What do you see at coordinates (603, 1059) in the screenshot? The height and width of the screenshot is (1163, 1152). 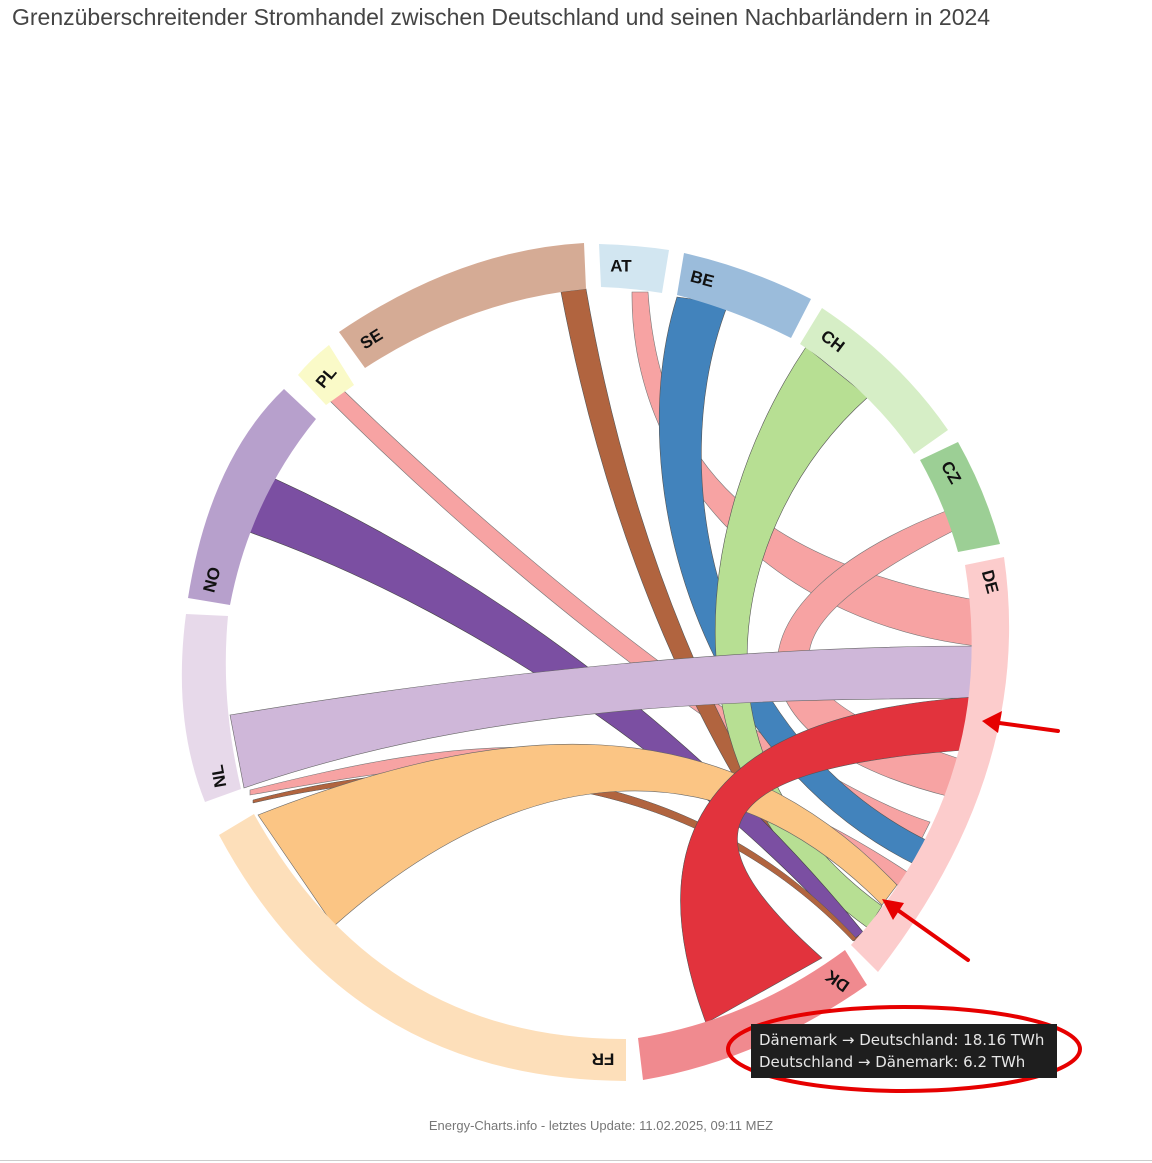 I see `group-label-fr: FR` at bounding box center [603, 1059].